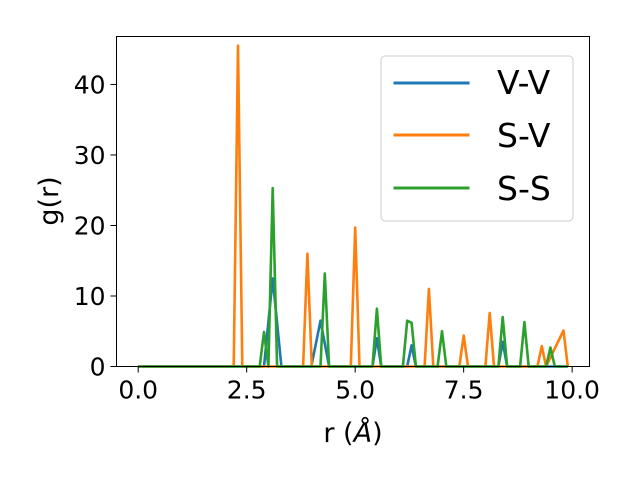 This screenshot has width=640, height=480. I want to click on legend-label-v-v: V-V, so click(524, 82).